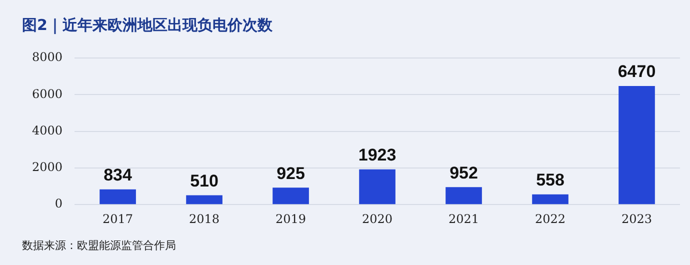 The width and height of the screenshot is (690, 265). What do you see at coordinates (47, 57) in the screenshot?
I see `y-tick-label: 8000` at bounding box center [47, 57].